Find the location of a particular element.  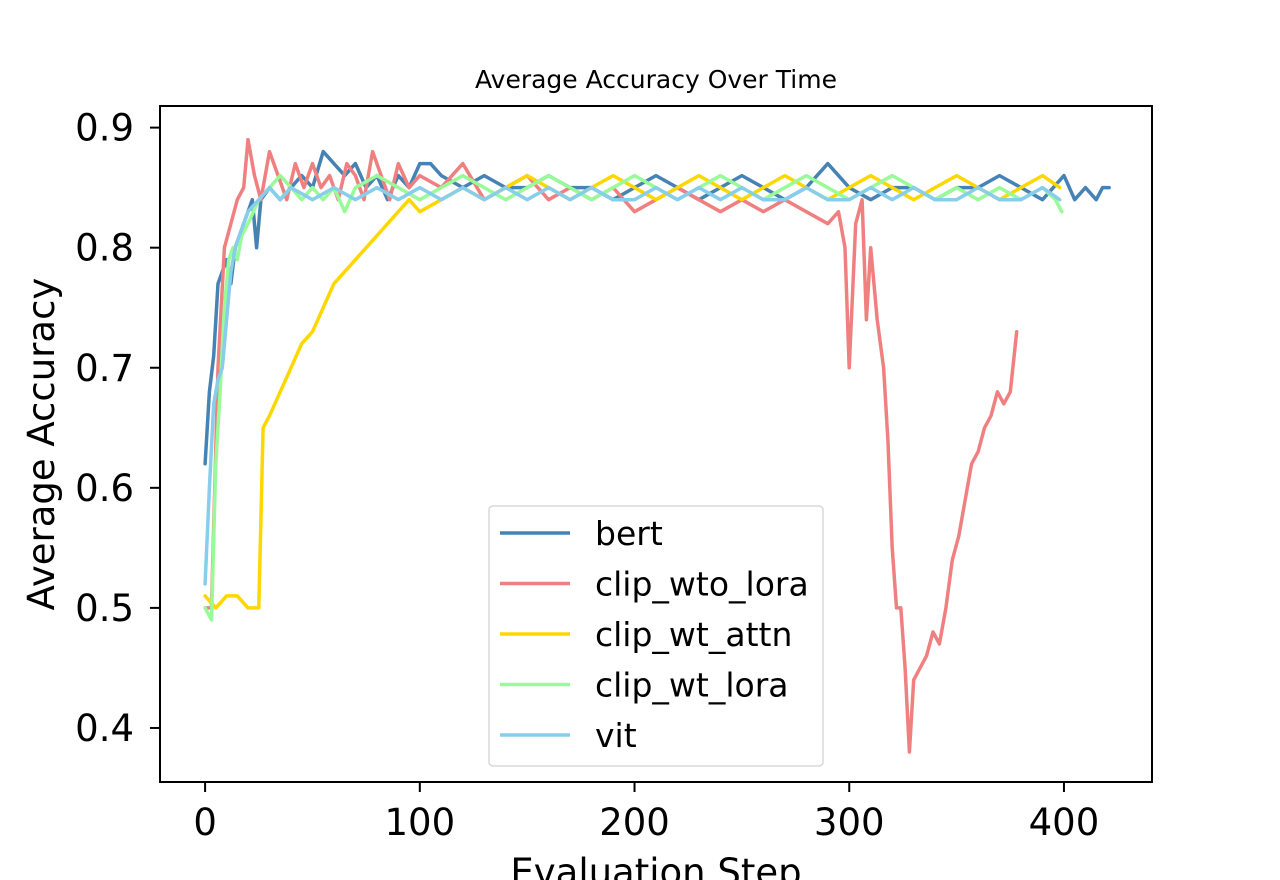

legend-label: clip_wt_attn is located at coordinates (693, 634).